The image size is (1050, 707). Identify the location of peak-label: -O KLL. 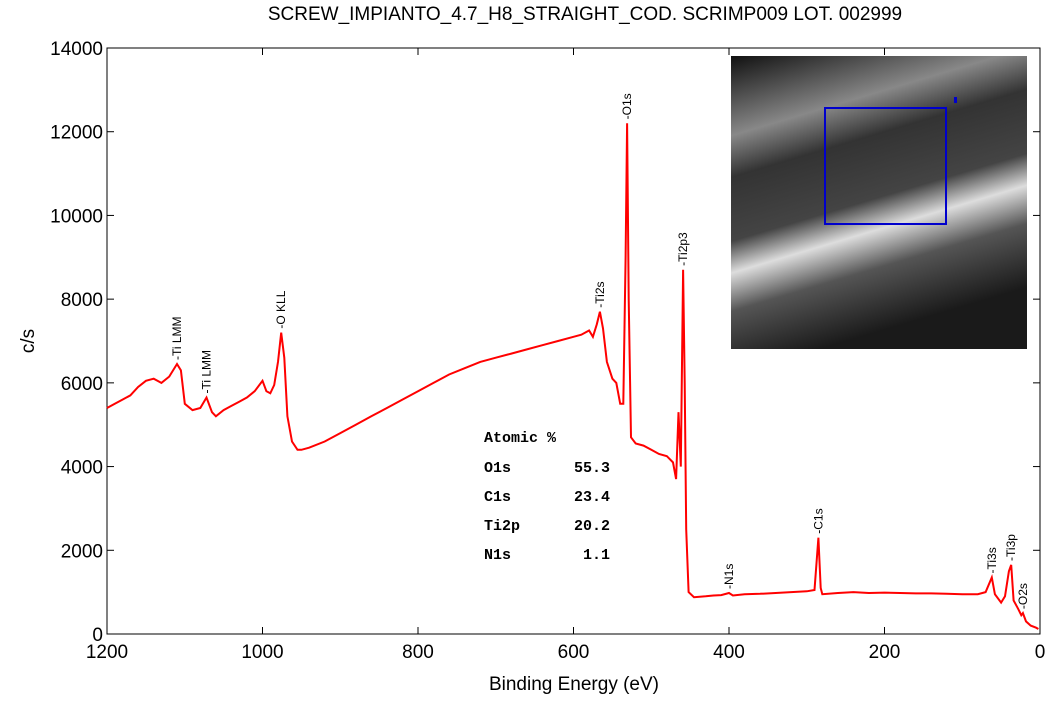
(281, 309).